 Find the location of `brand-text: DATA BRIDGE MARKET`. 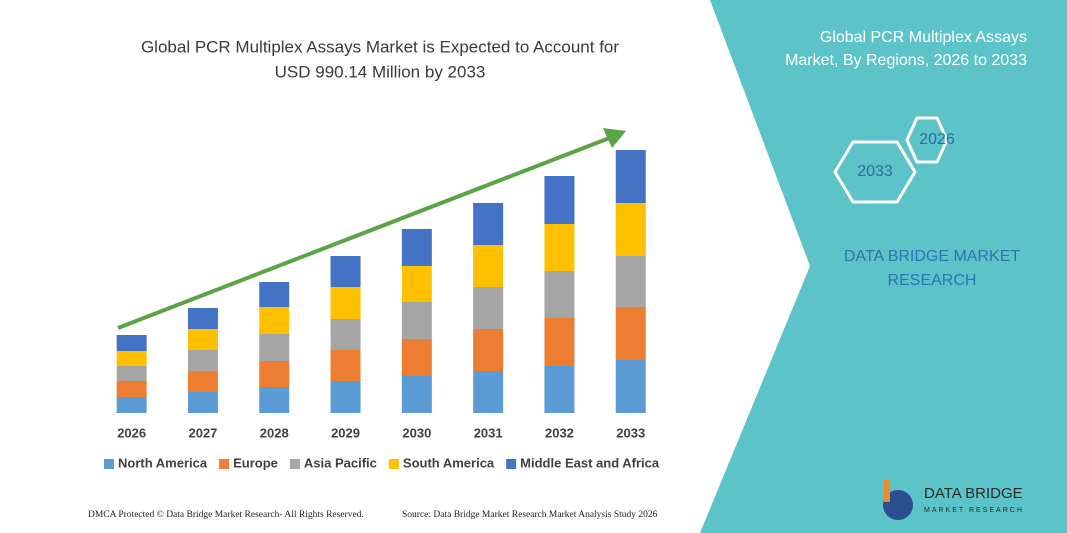

brand-text: DATA BRIDGE MARKET is located at coordinates (932, 256).